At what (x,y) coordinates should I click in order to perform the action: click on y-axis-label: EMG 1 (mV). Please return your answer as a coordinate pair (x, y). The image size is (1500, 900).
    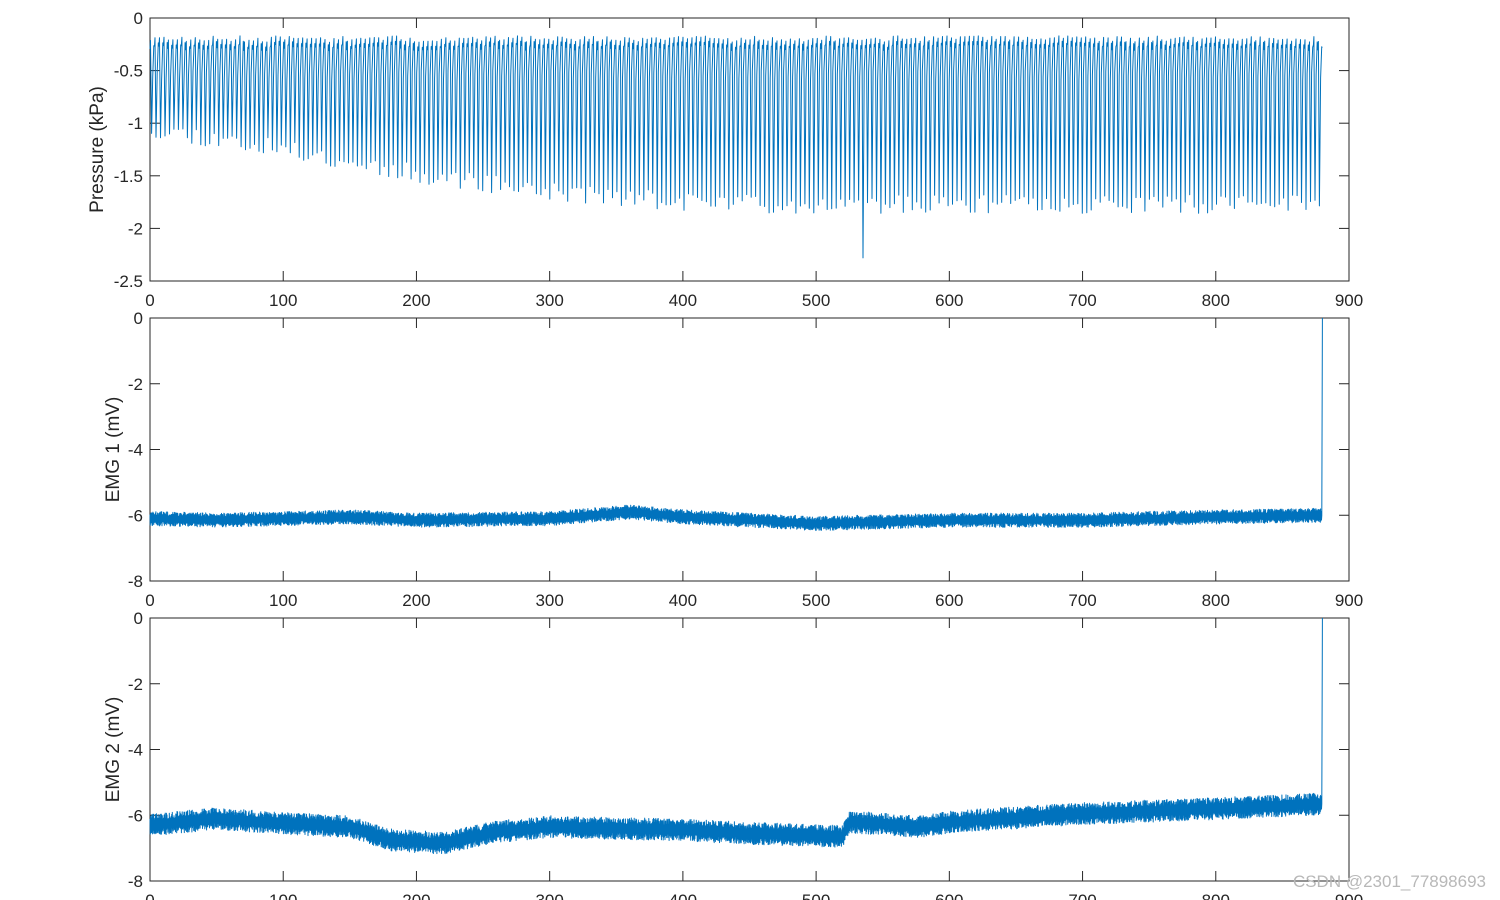
    Looking at the image, I should click on (113, 450).